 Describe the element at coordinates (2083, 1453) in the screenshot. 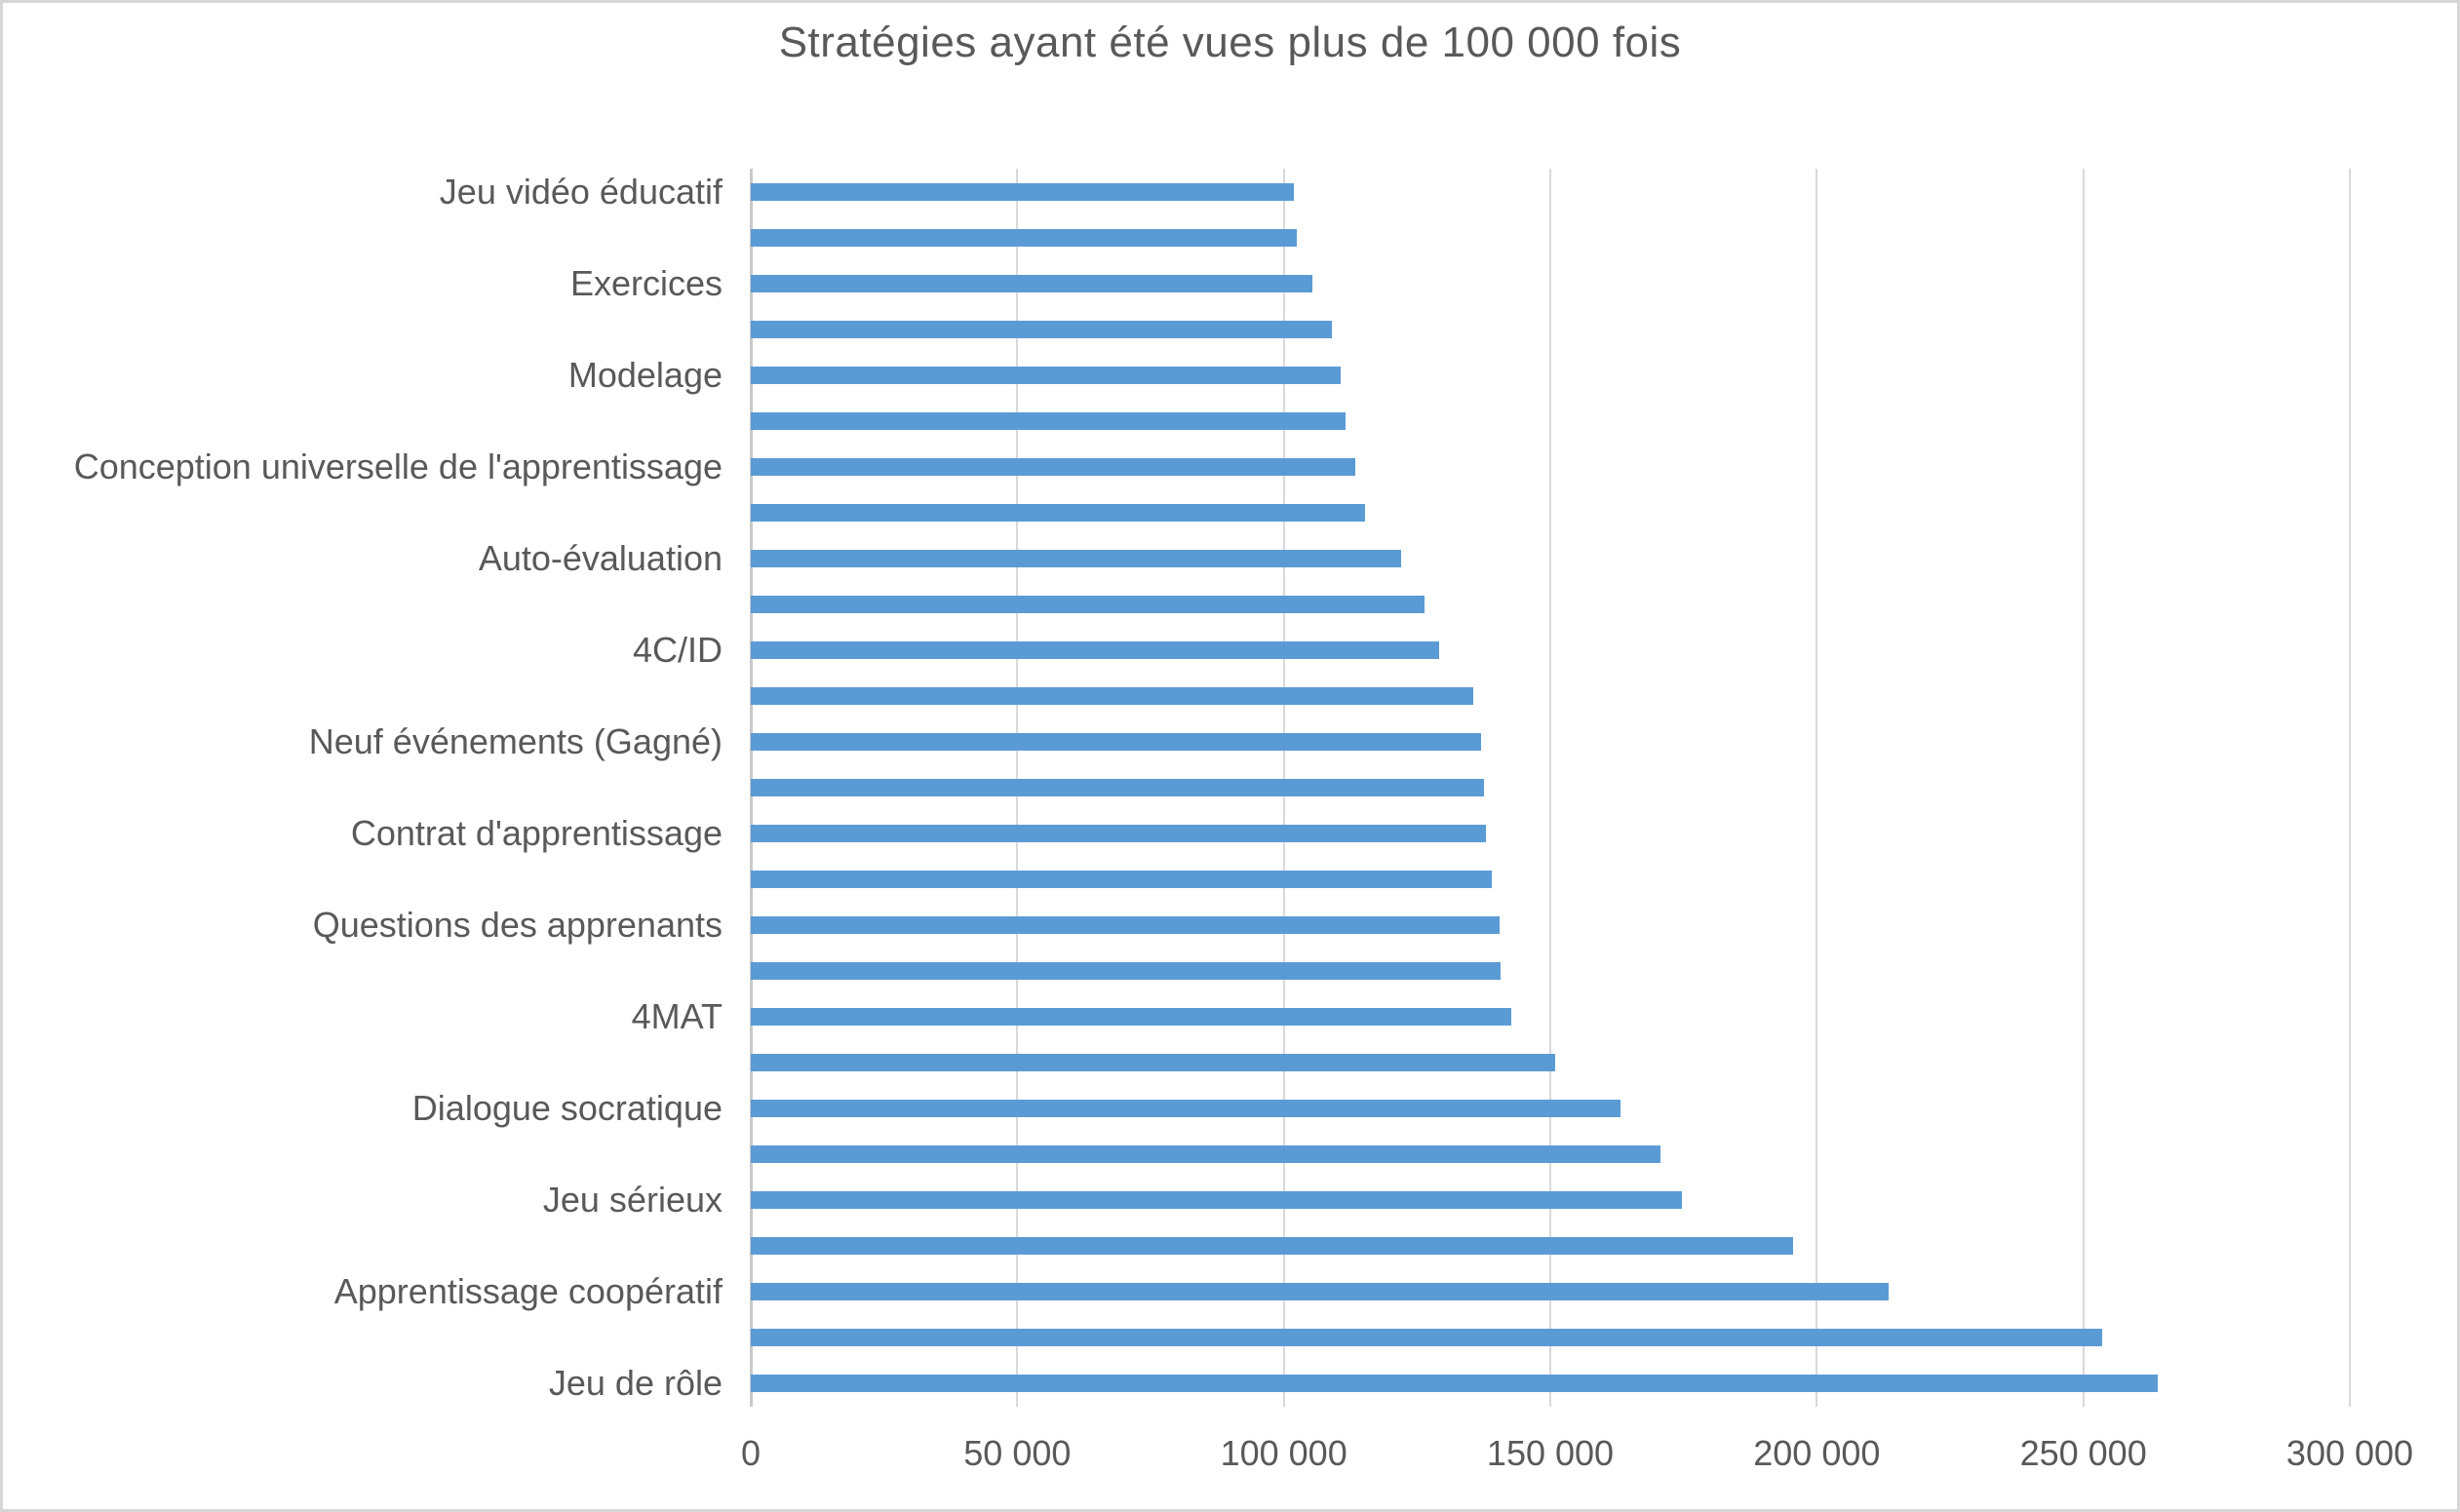

I see `value-axis-tick-label: 250 000` at that location.